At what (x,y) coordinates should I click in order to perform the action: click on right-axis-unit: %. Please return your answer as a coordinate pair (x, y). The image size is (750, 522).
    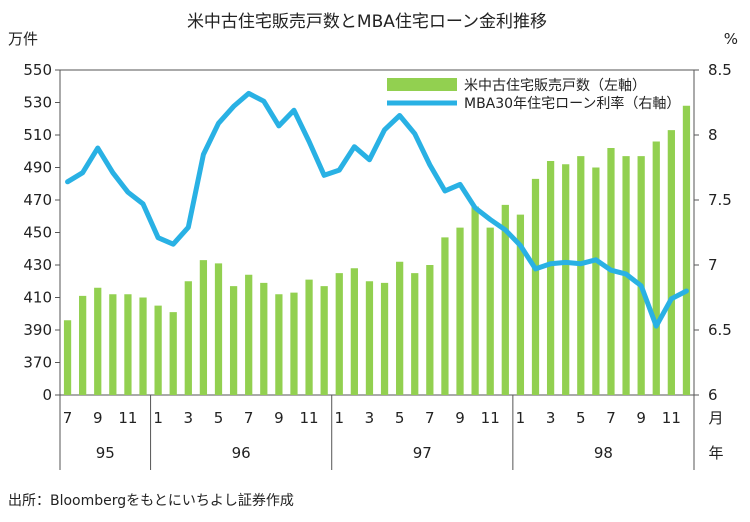
    Looking at the image, I should click on (731, 39).